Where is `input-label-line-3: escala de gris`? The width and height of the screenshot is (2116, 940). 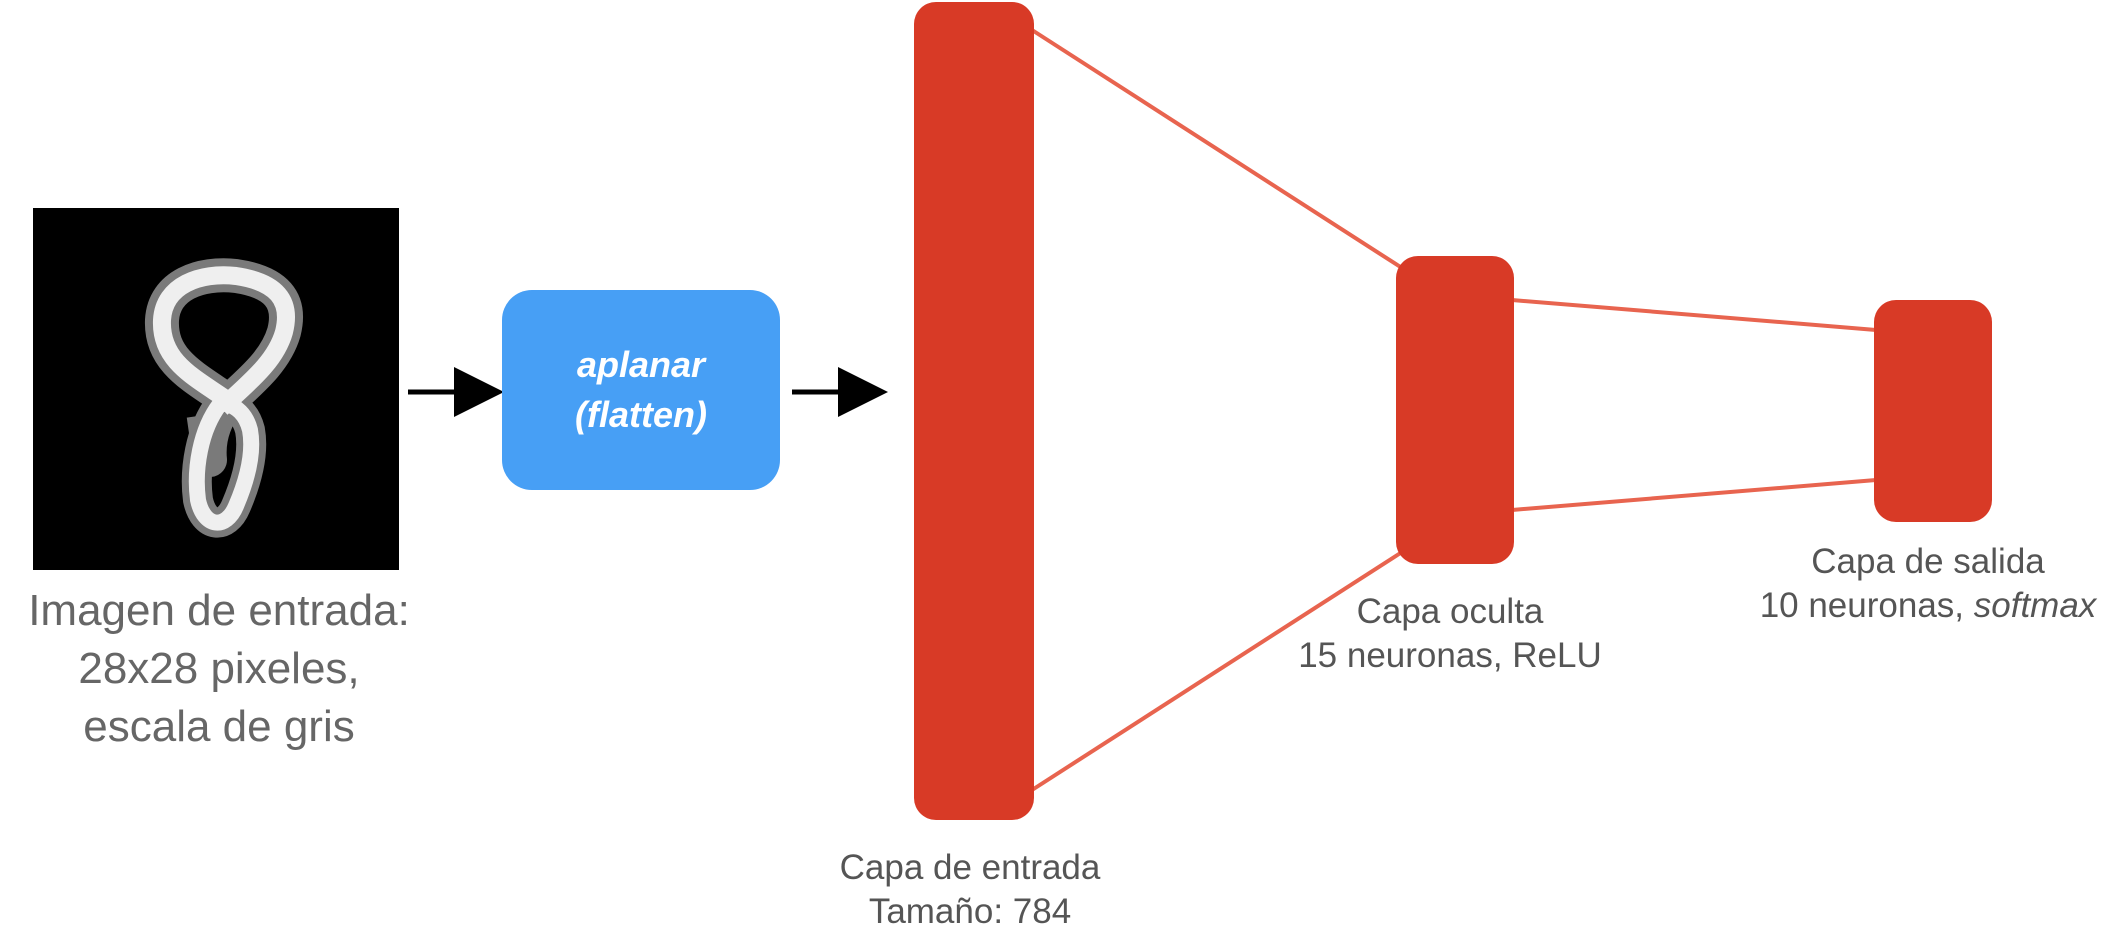 input-label-line-3: escala de gris is located at coordinates (219, 726).